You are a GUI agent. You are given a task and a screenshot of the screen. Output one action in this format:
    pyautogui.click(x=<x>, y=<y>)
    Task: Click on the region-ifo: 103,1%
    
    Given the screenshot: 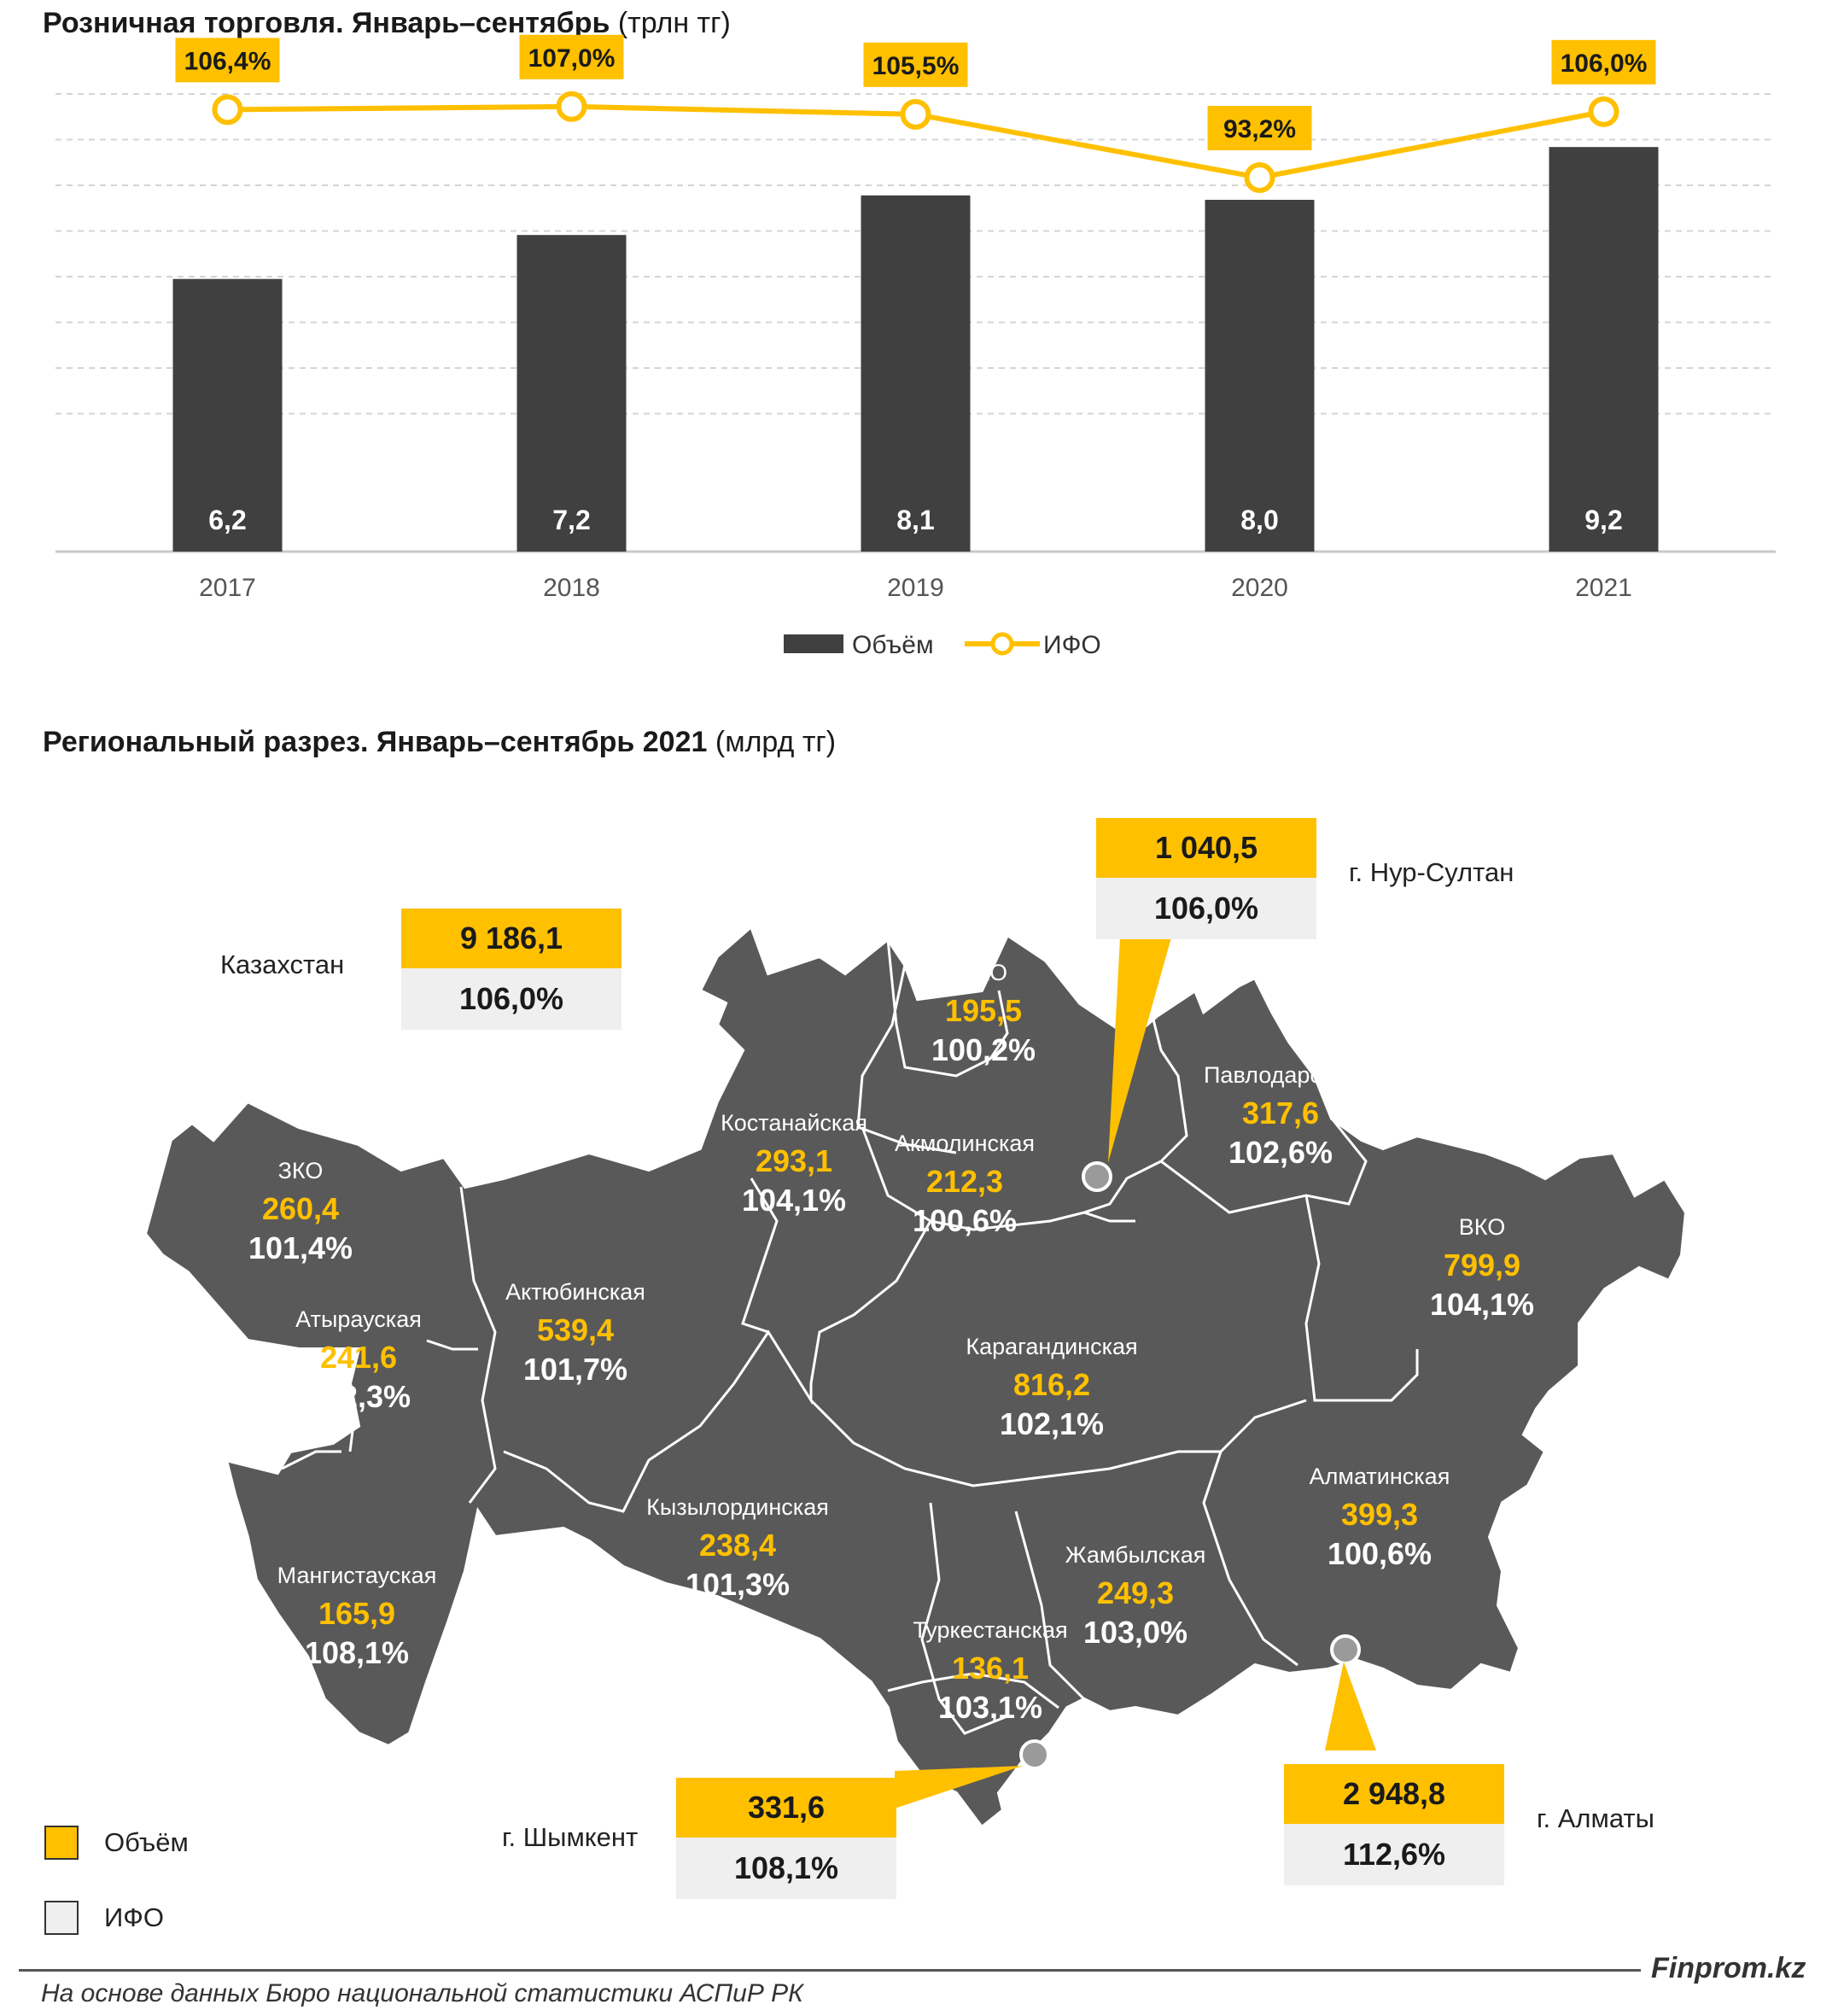 What is the action you would take?
    pyautogui.click(x=990, y=1707)
    